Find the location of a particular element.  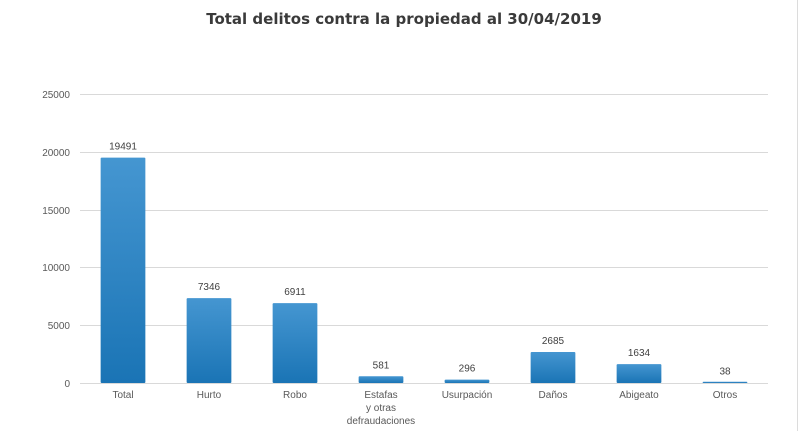

x-tick-label: Total is located at coordinates (122, 395).